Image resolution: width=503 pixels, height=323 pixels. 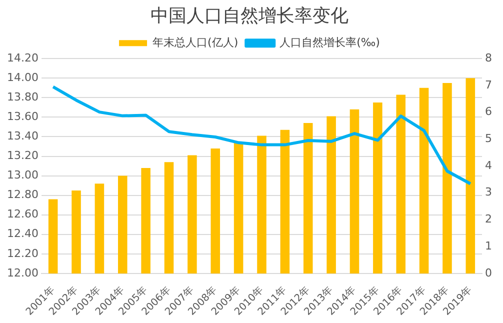 I want to click on y-tick-label: 12.80, so click(x=22, y=195).